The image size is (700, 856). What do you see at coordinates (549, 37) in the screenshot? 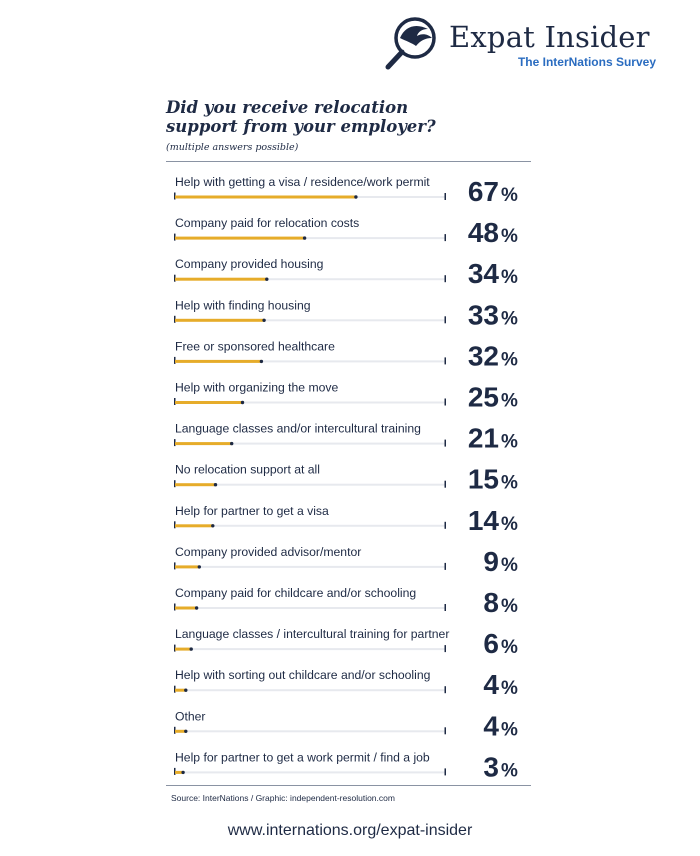
I see `brand-name: Expat Insider` at bounding box center [549, 37].